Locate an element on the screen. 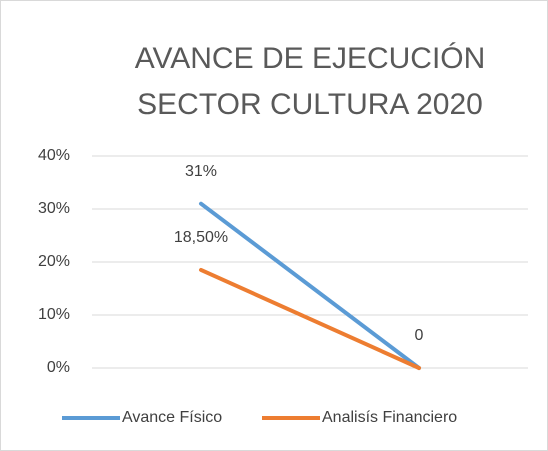 Image resolution: width=548 pixels, height=451 pixels. y-tick-label: 10% is located at coordinates (54, 314).